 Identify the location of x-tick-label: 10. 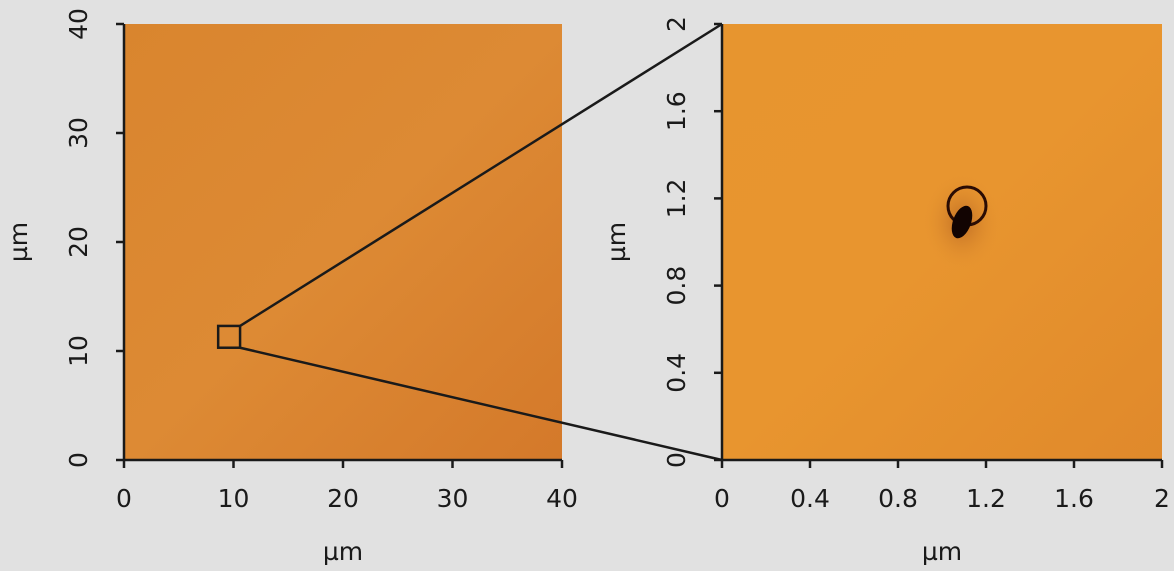
(234, 498).